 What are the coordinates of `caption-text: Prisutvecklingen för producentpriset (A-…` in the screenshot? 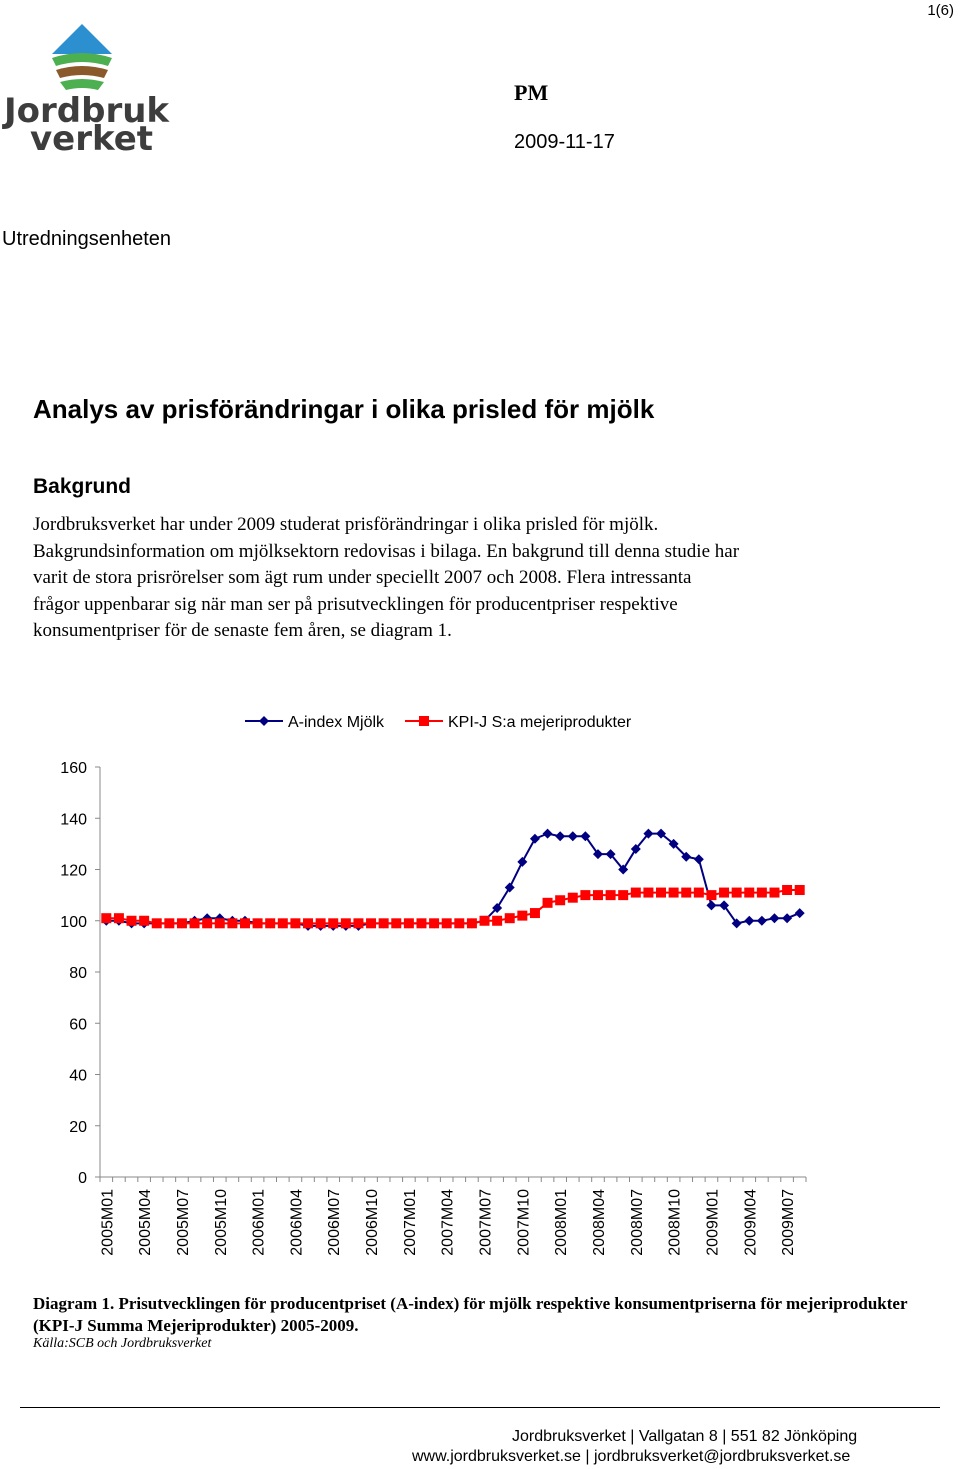 It's located at (470, 1314).